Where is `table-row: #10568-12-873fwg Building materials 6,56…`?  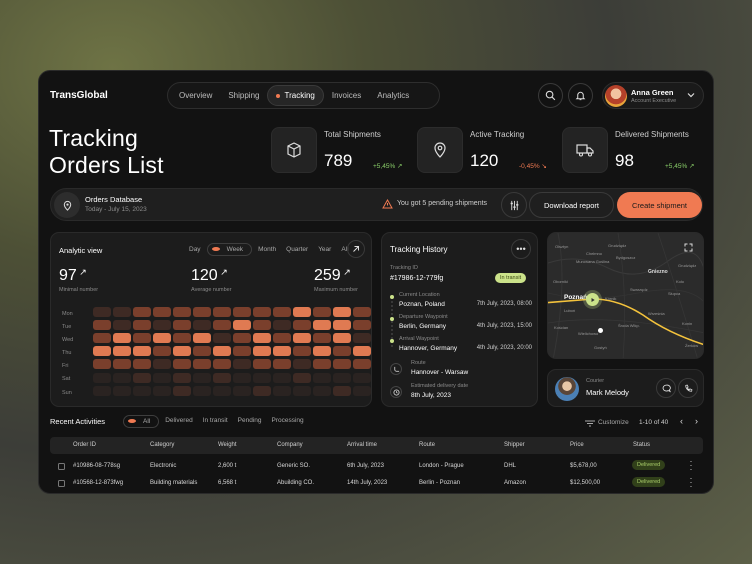
table-row: #10568-12-873fwg Building materials 6,56… is located at coordinates (376, 482).